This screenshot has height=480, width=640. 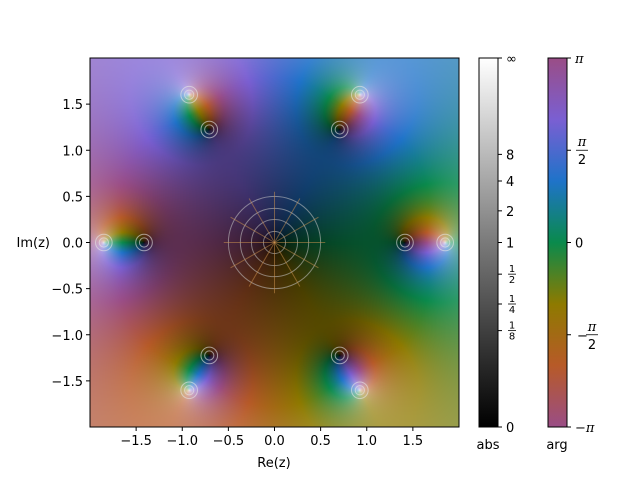 I want to click on x-axis-label: Re(z), so click(x=273, y=463).